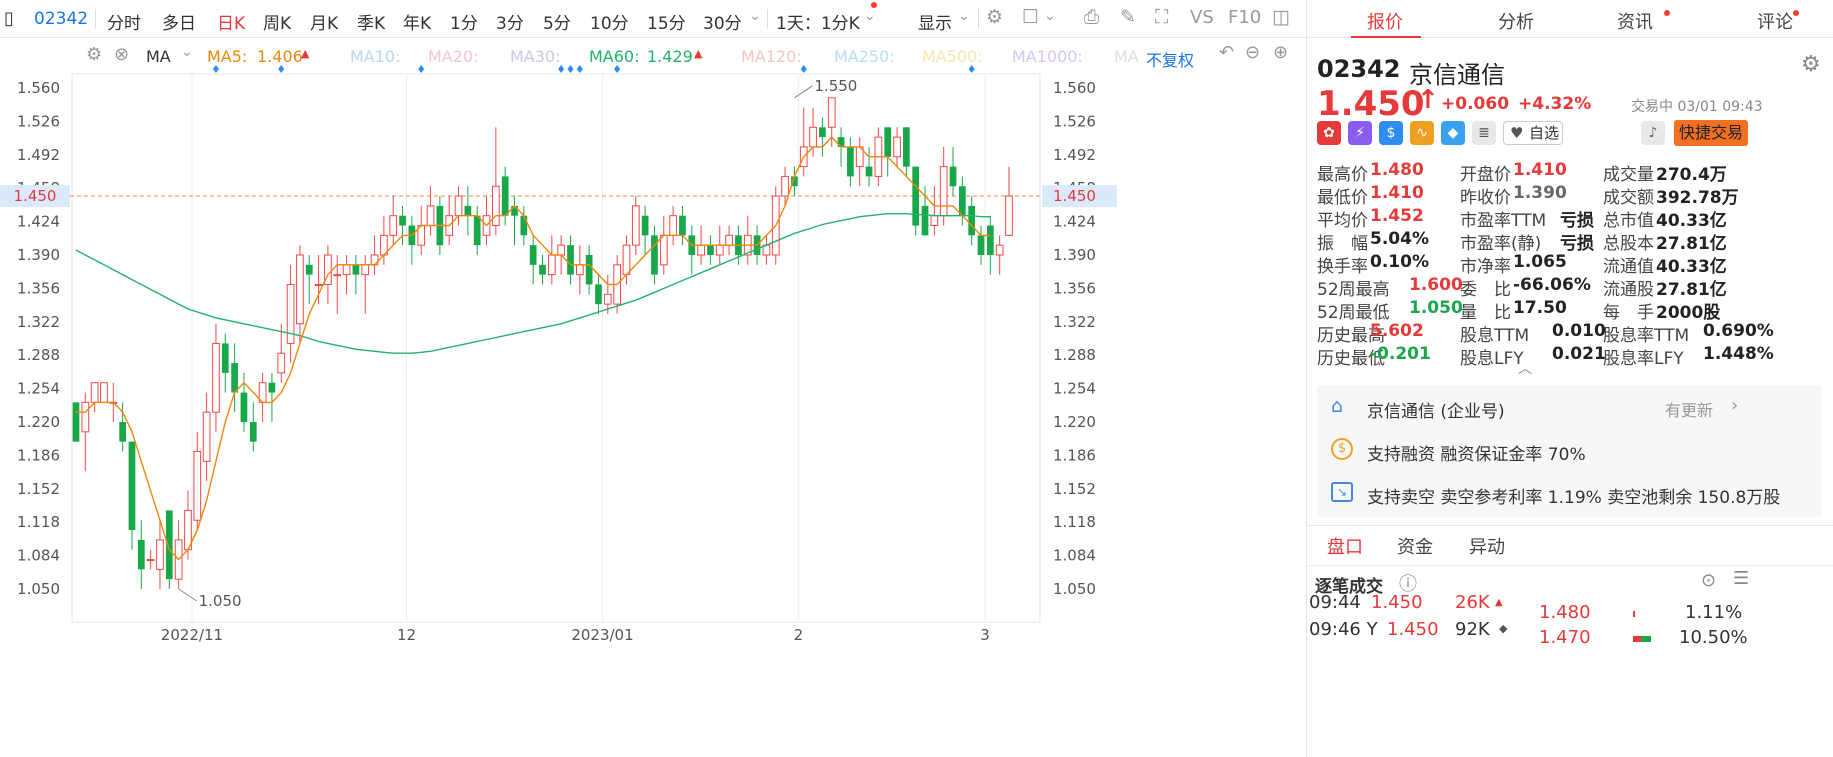  Describe the element at coordinates (1525, 369) in the screenshot. I see `collapse-chevron-icon: ︿` at that location.